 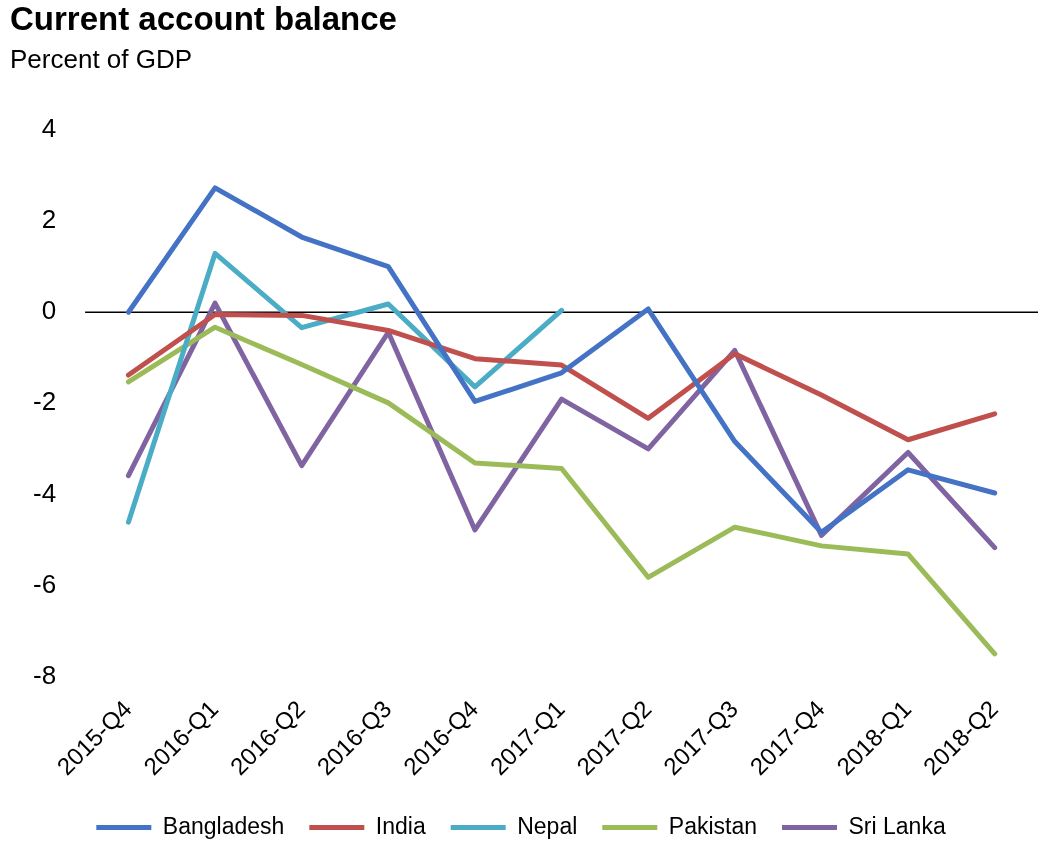 I want to click on y-tick-label: -8, so click(x=44, y=674).